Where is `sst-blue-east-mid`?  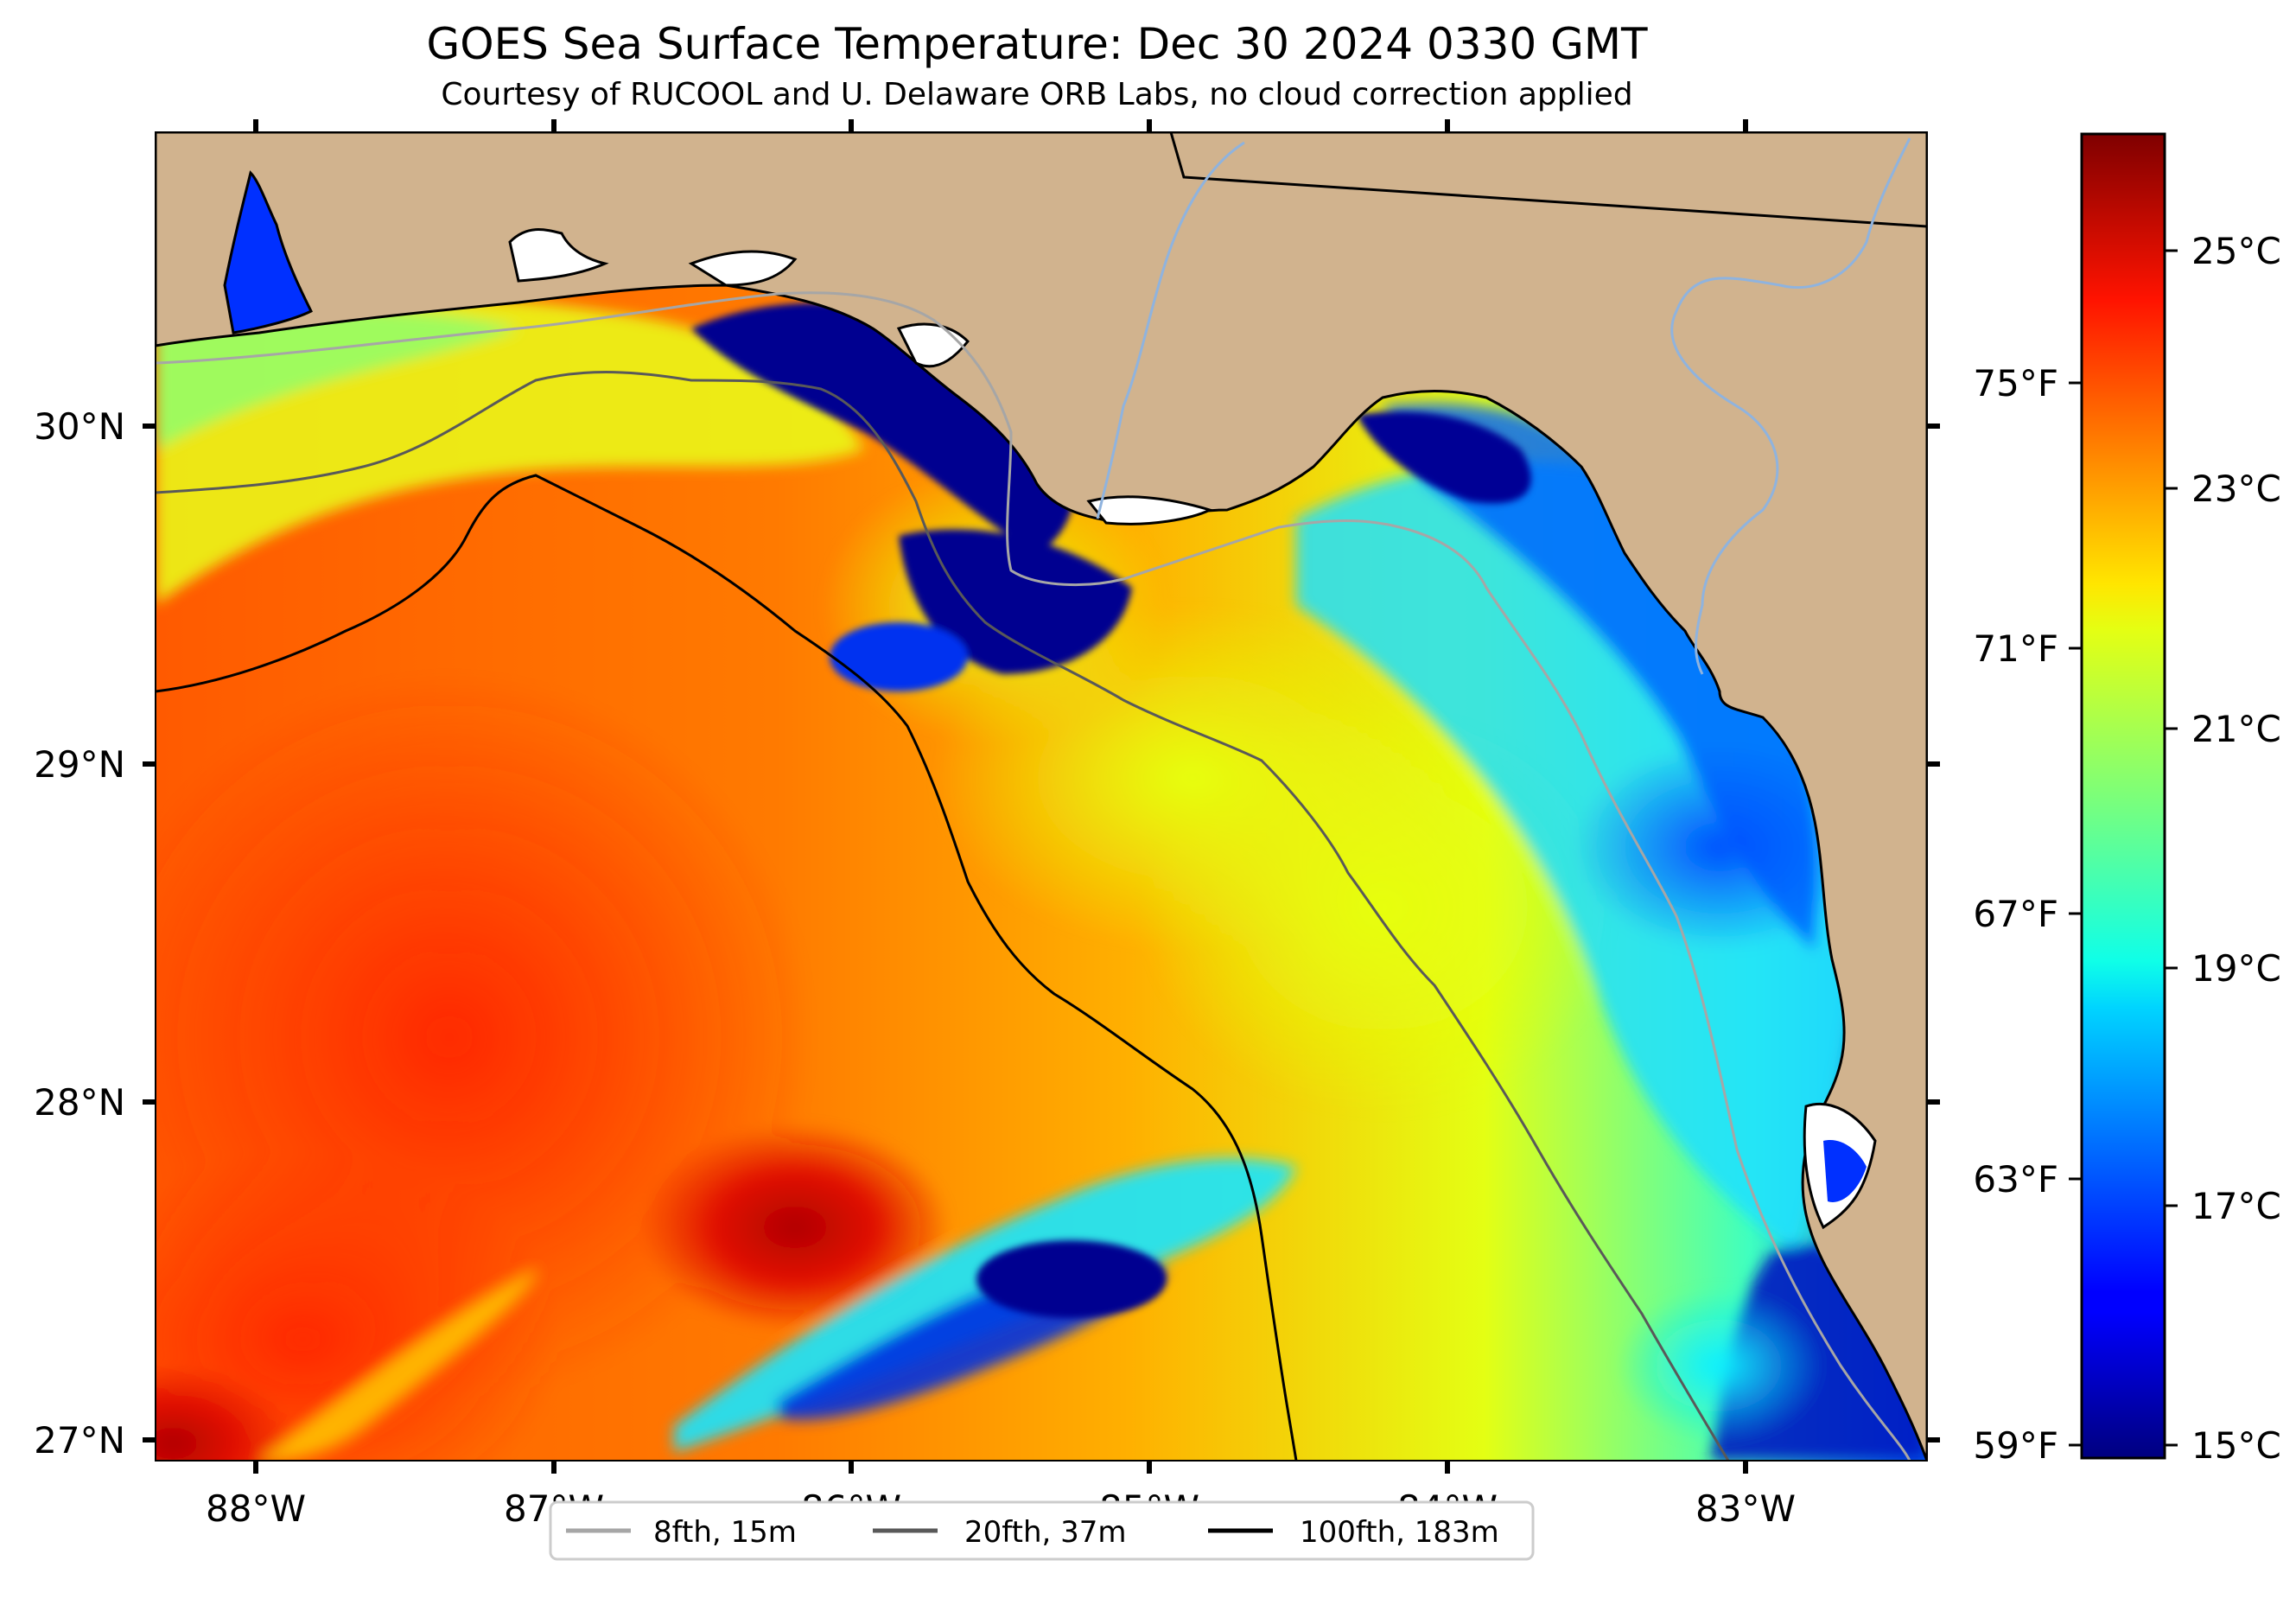 sst-blue-east-mid is located at coordinates (1720, 847).